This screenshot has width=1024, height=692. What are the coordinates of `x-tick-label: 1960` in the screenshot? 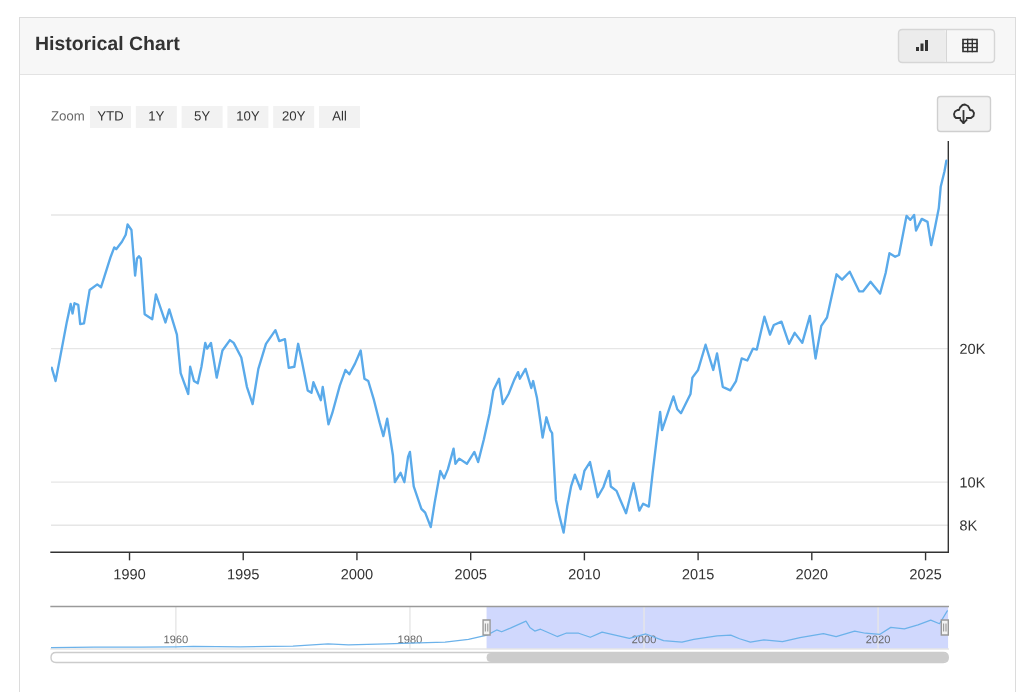 It's located at (176, 639).